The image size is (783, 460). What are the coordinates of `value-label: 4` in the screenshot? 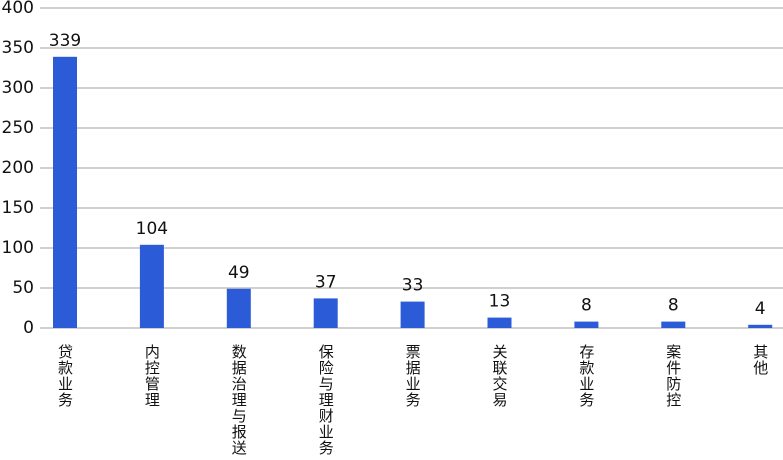 It's located at (760, 309).